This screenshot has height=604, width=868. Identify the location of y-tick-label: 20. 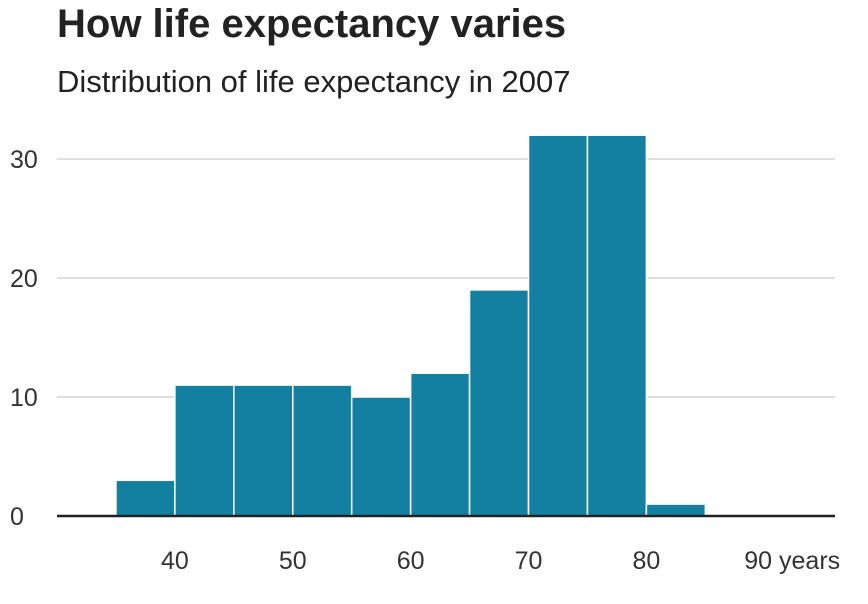
(24, 279).